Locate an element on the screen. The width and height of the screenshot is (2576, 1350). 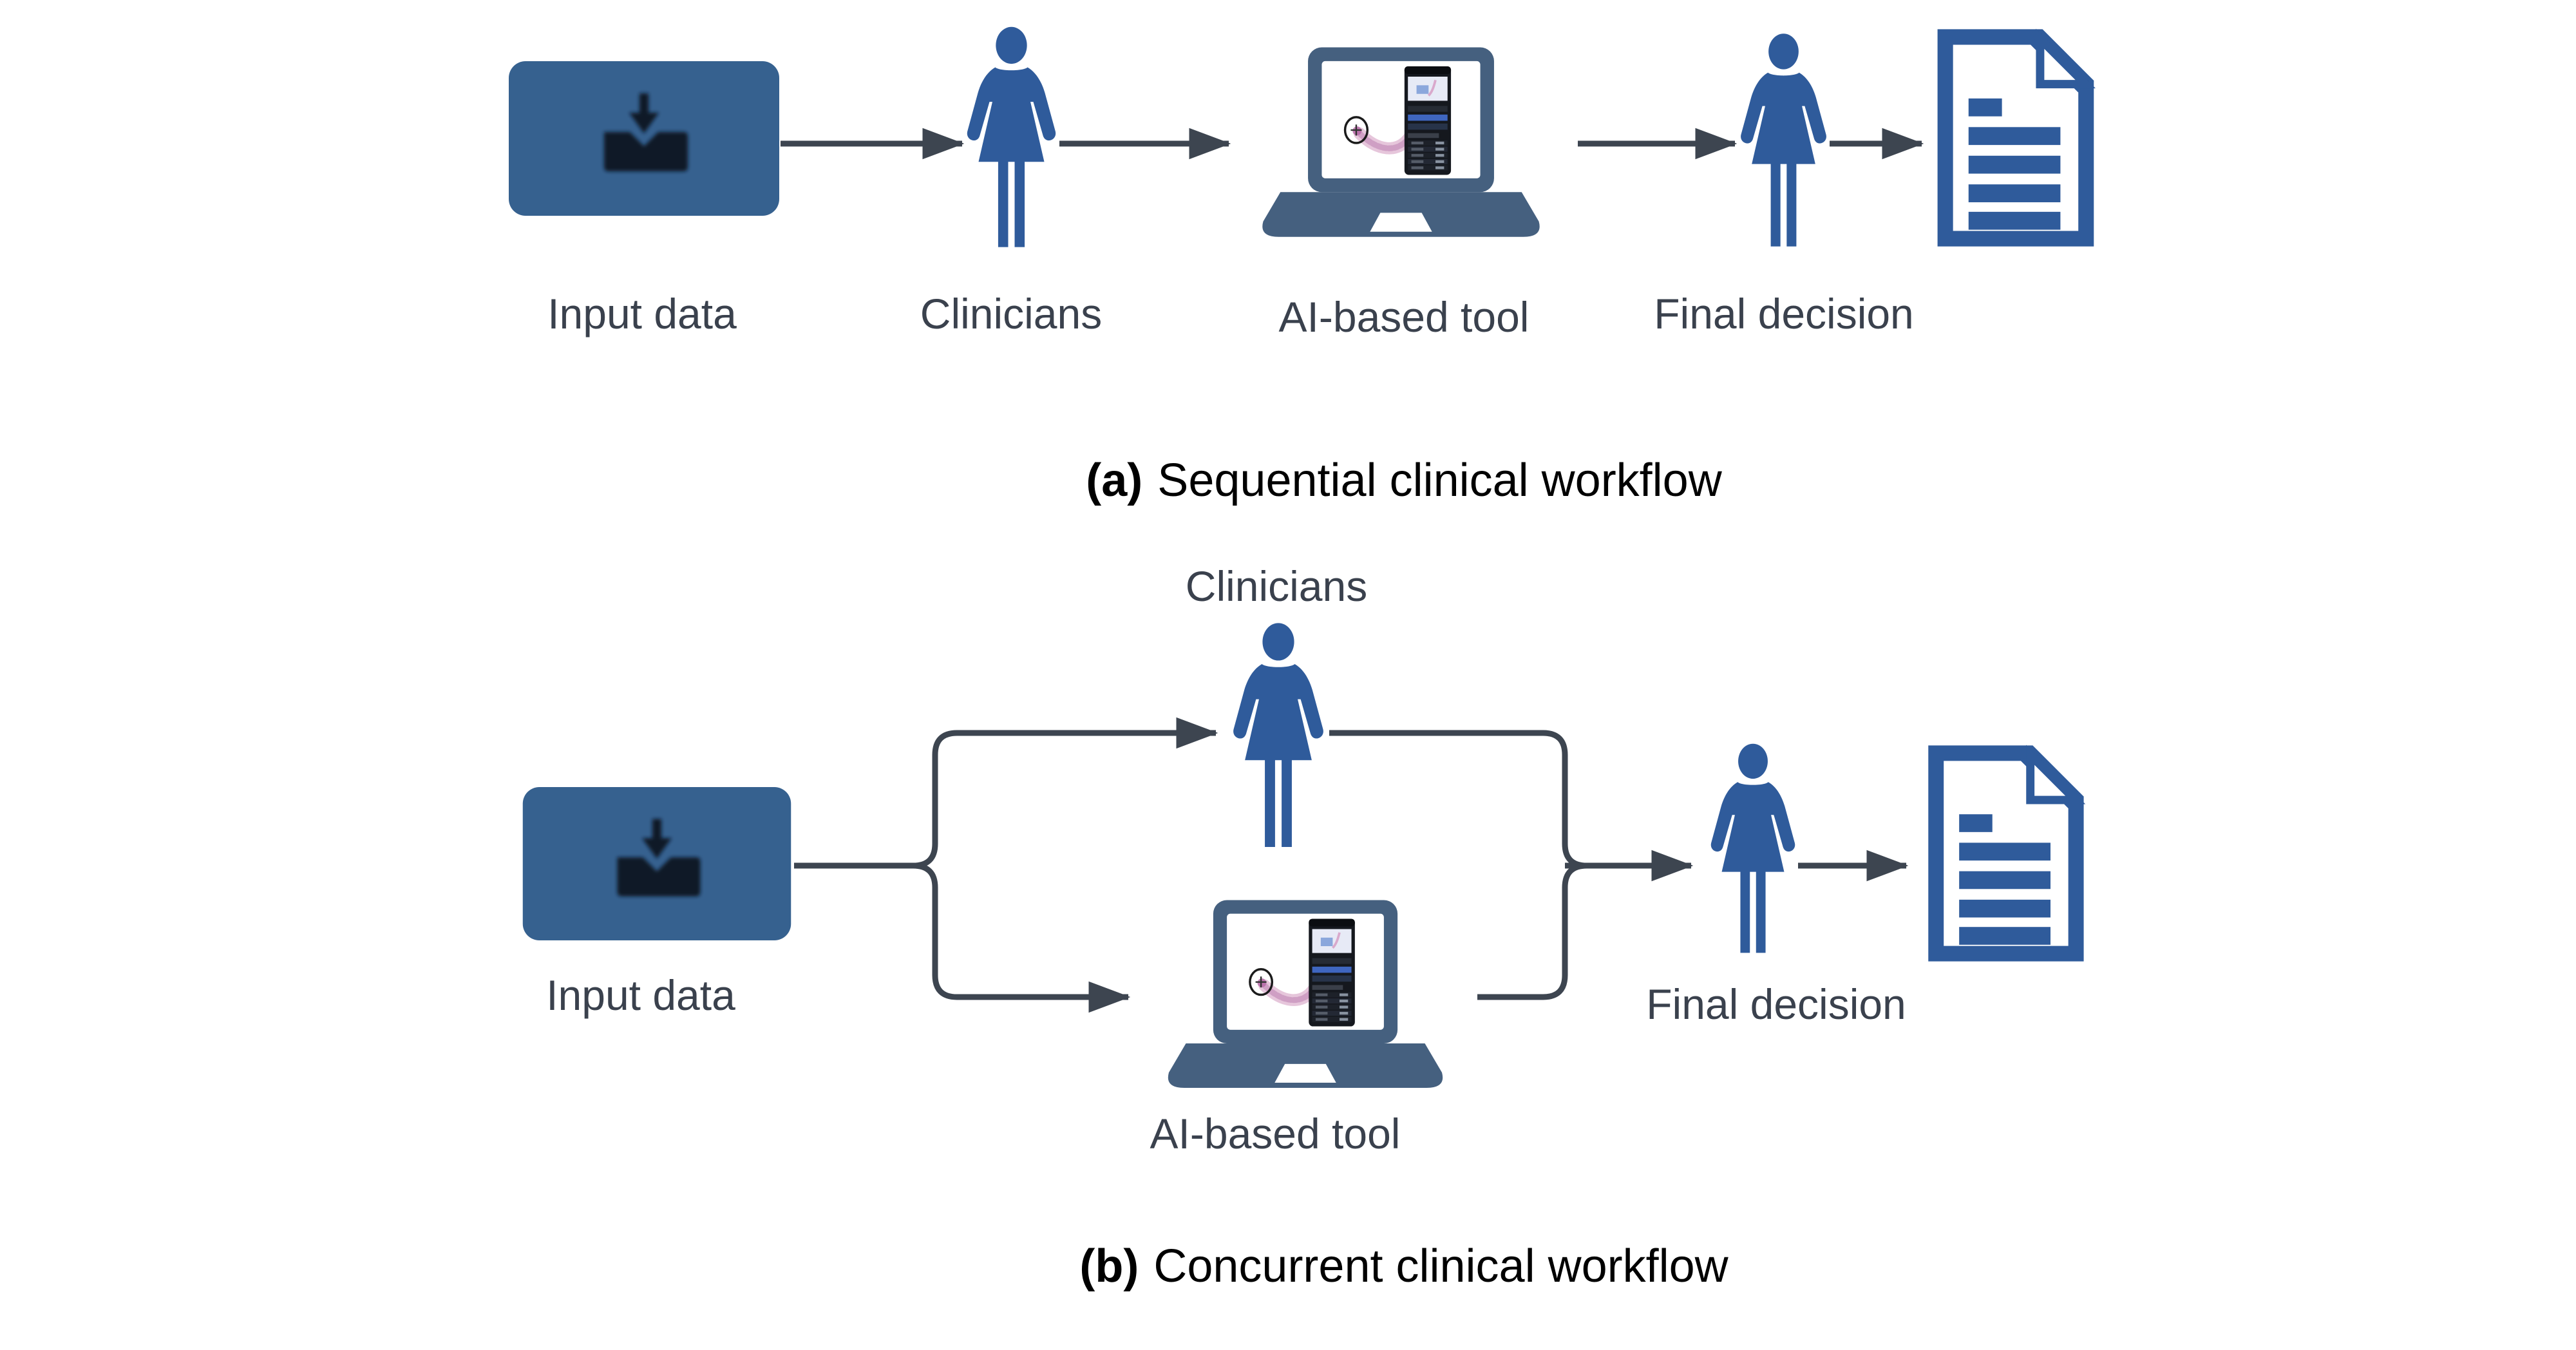
clinicians-node-b is located at coordinates (1278, 735).